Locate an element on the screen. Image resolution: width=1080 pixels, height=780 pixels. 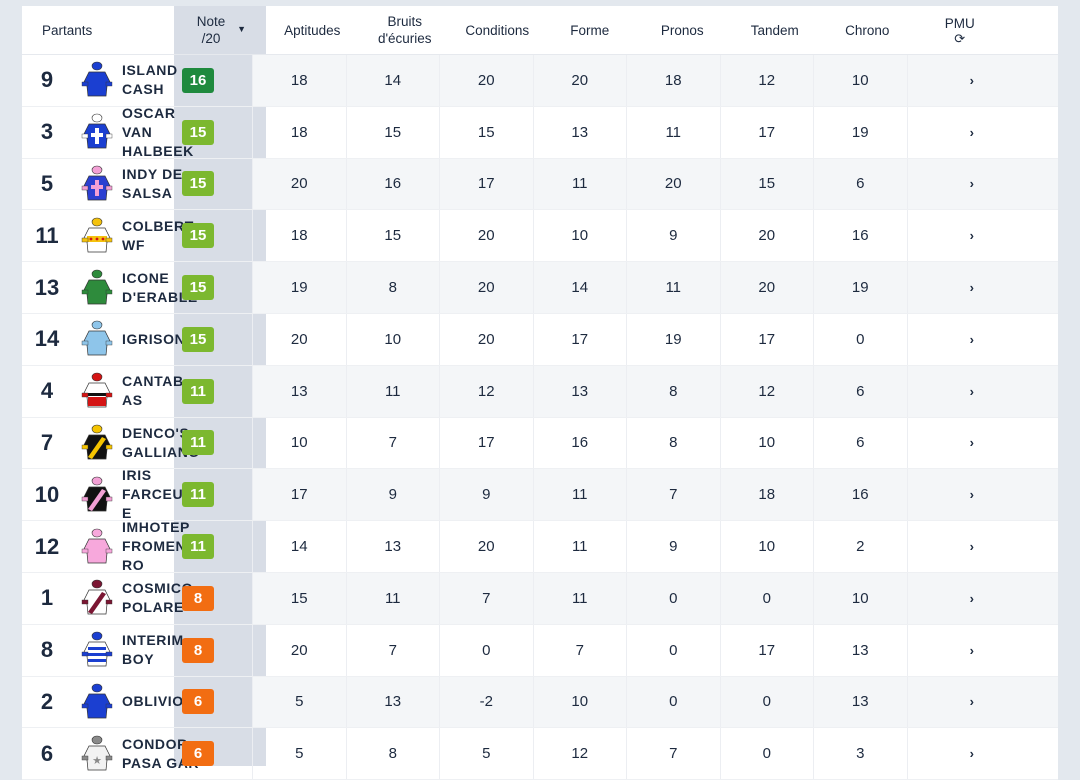
table-row: 1 COSMICO POLARE 8 15 11 7 11 0 0 10 › is located at coordinates (540, 598).